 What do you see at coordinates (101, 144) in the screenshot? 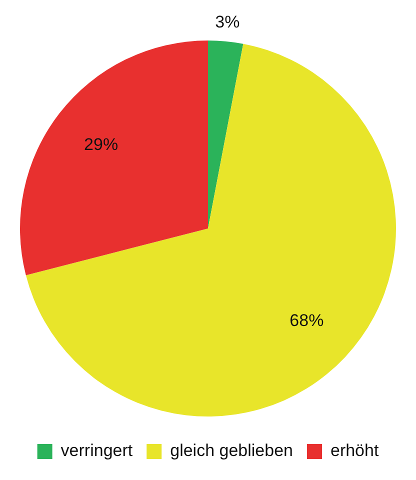
I see `data-label: 29%` at bounding box center [101, 144].